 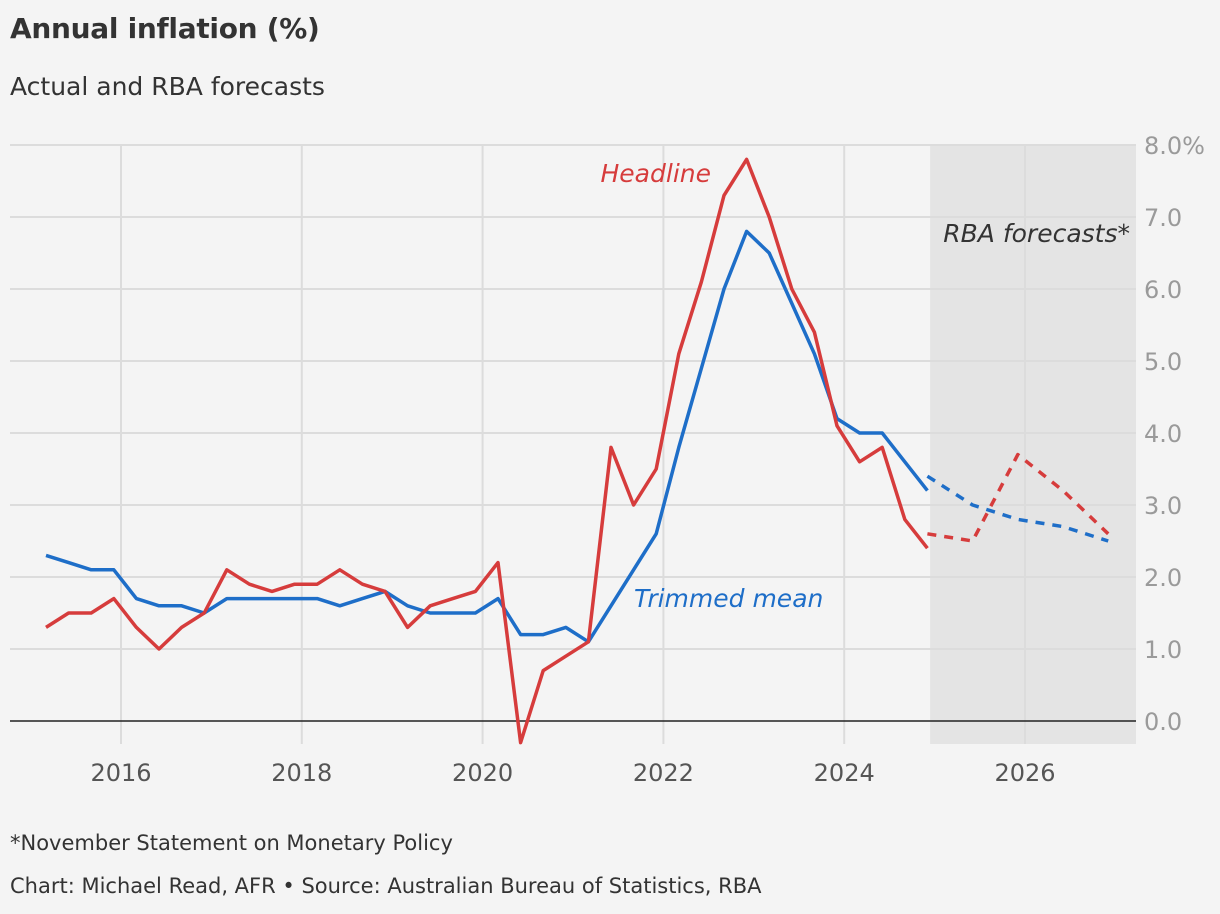 What do you see at coordinates (1163, 506) in the screenshot?
I see `y-tick-label: 3.0` at bounding box center [1163, 506].